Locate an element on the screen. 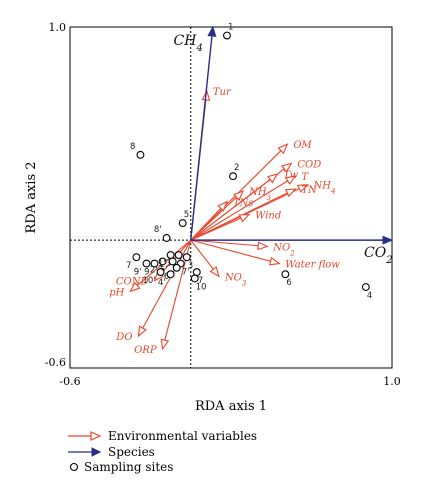 This screenshot has width=423, height=500. site-label: 3 is located at coordinates (190, 266).